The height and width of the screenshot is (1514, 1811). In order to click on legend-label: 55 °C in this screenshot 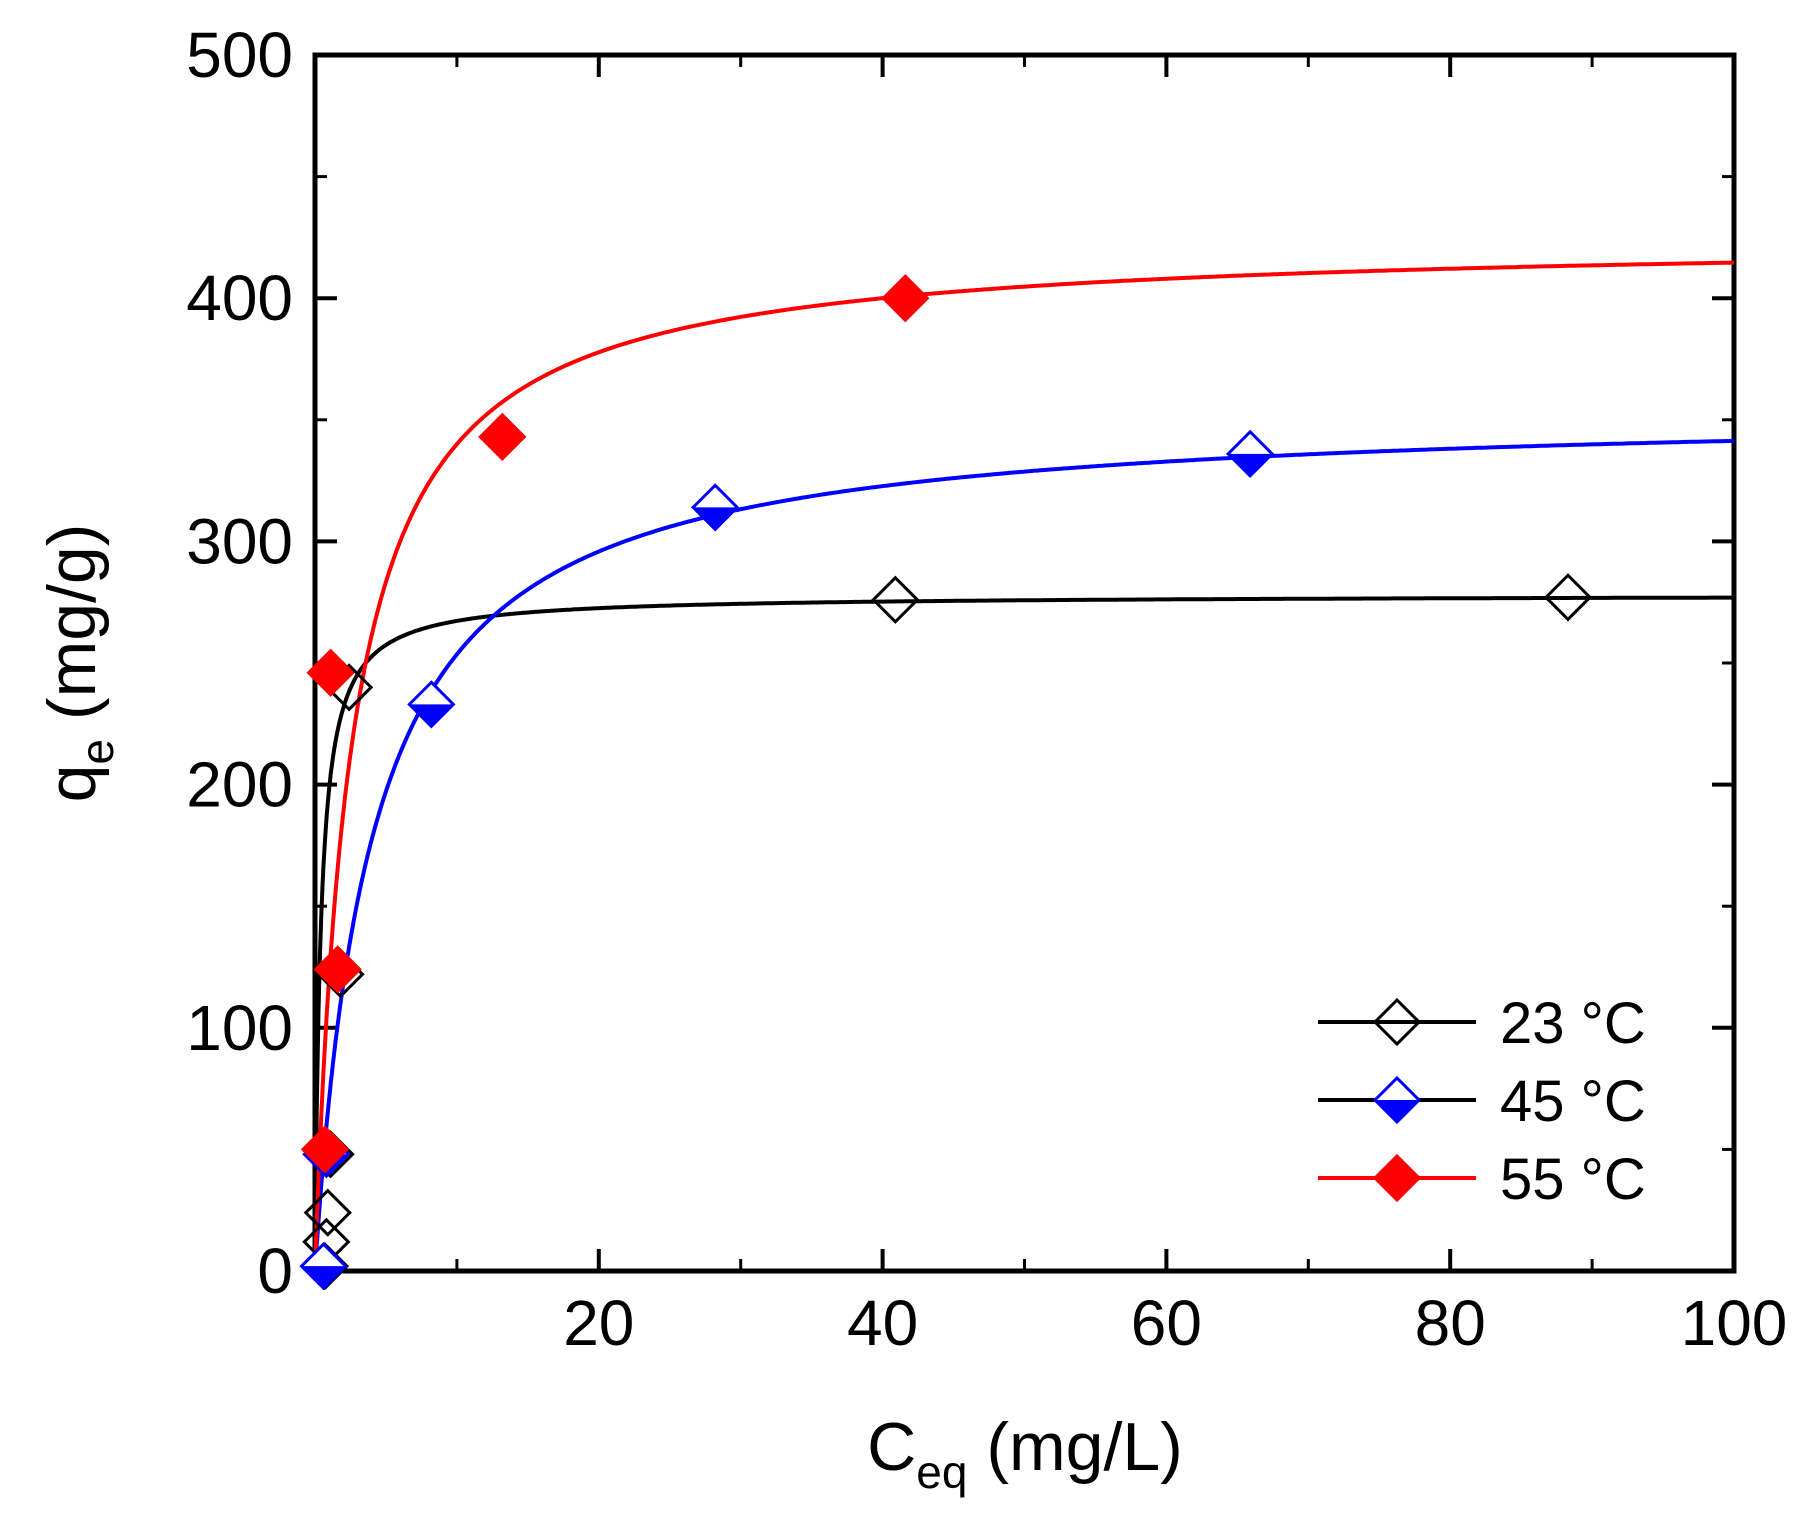, I will do `click(1573, 1179)`.